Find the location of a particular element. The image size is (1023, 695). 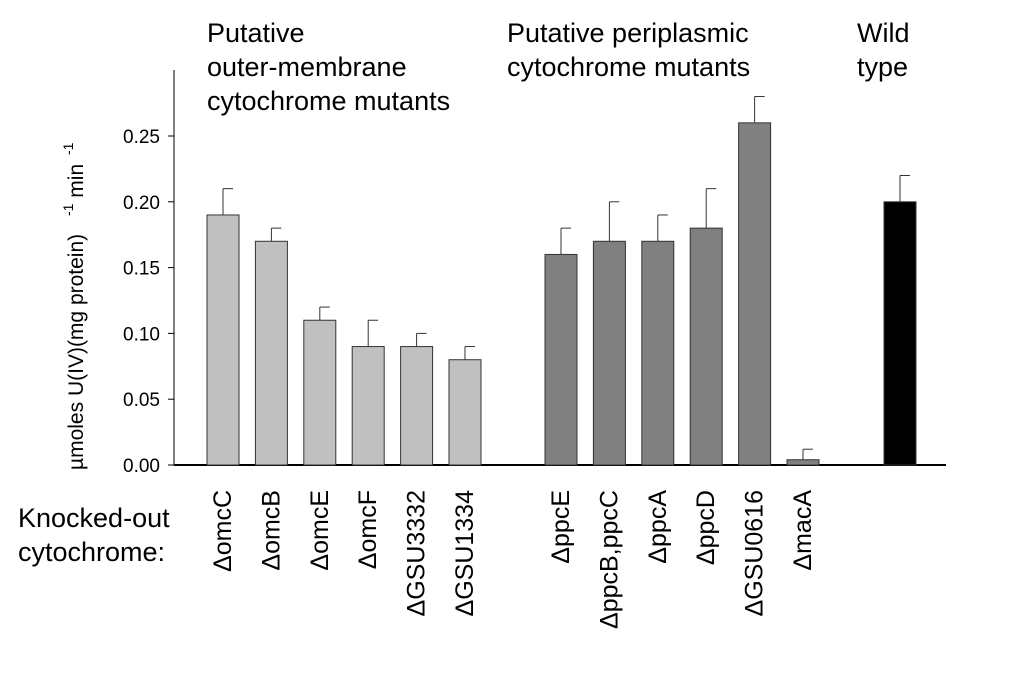

category-label: ΔmacA is located at coordinates (803, 530).